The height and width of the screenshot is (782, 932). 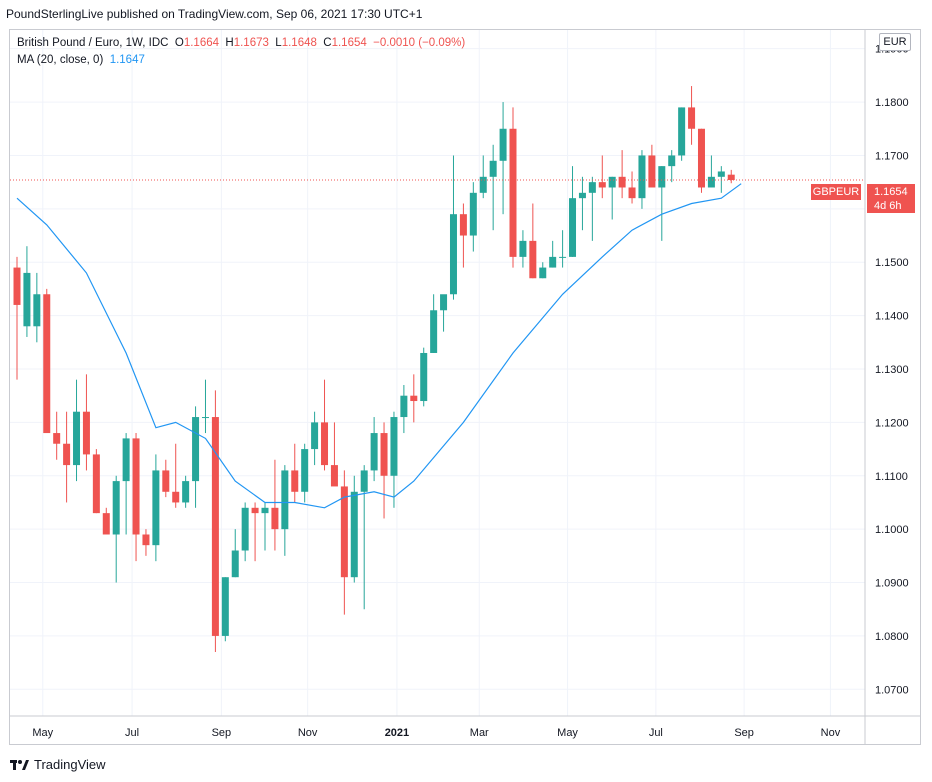 I want to click on brand-name: TradingView, so click(x=70, y=764).